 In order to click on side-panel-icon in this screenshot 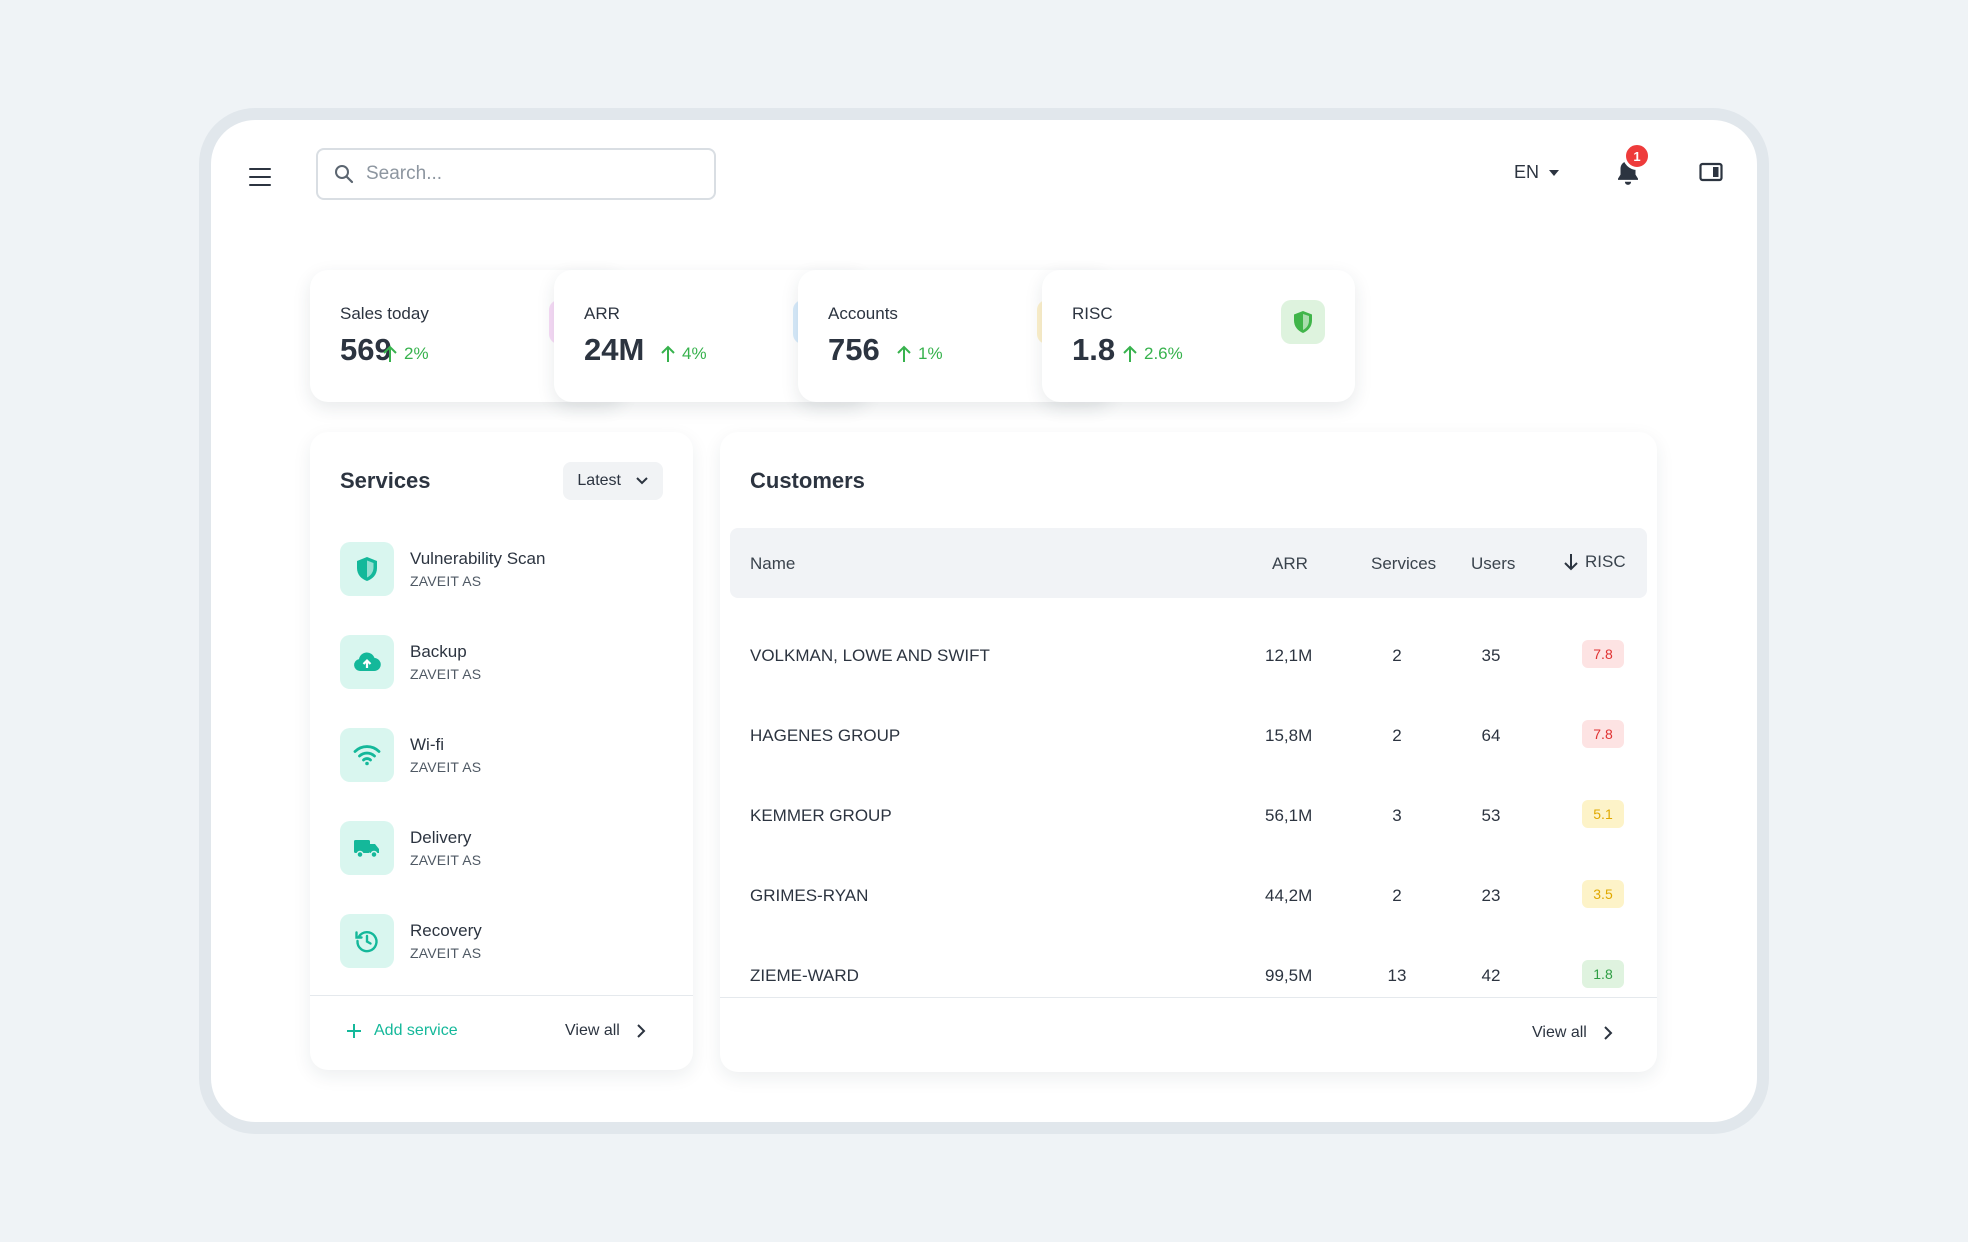, I will do `click(1711, 172)`.